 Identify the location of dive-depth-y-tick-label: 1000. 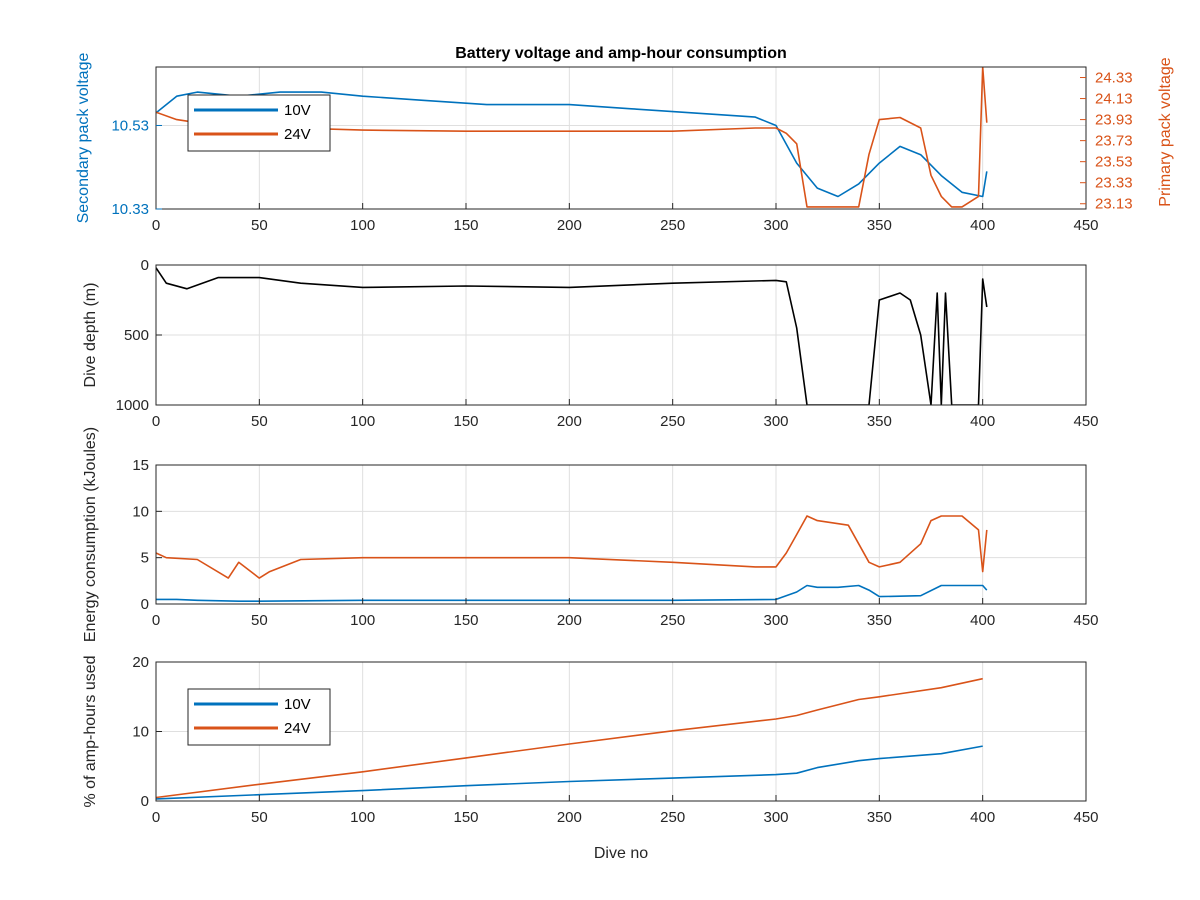
(132, 405).